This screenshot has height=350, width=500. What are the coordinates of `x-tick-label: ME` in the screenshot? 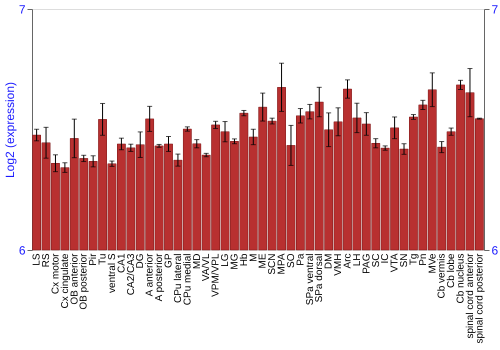 It's located at (263, 260).